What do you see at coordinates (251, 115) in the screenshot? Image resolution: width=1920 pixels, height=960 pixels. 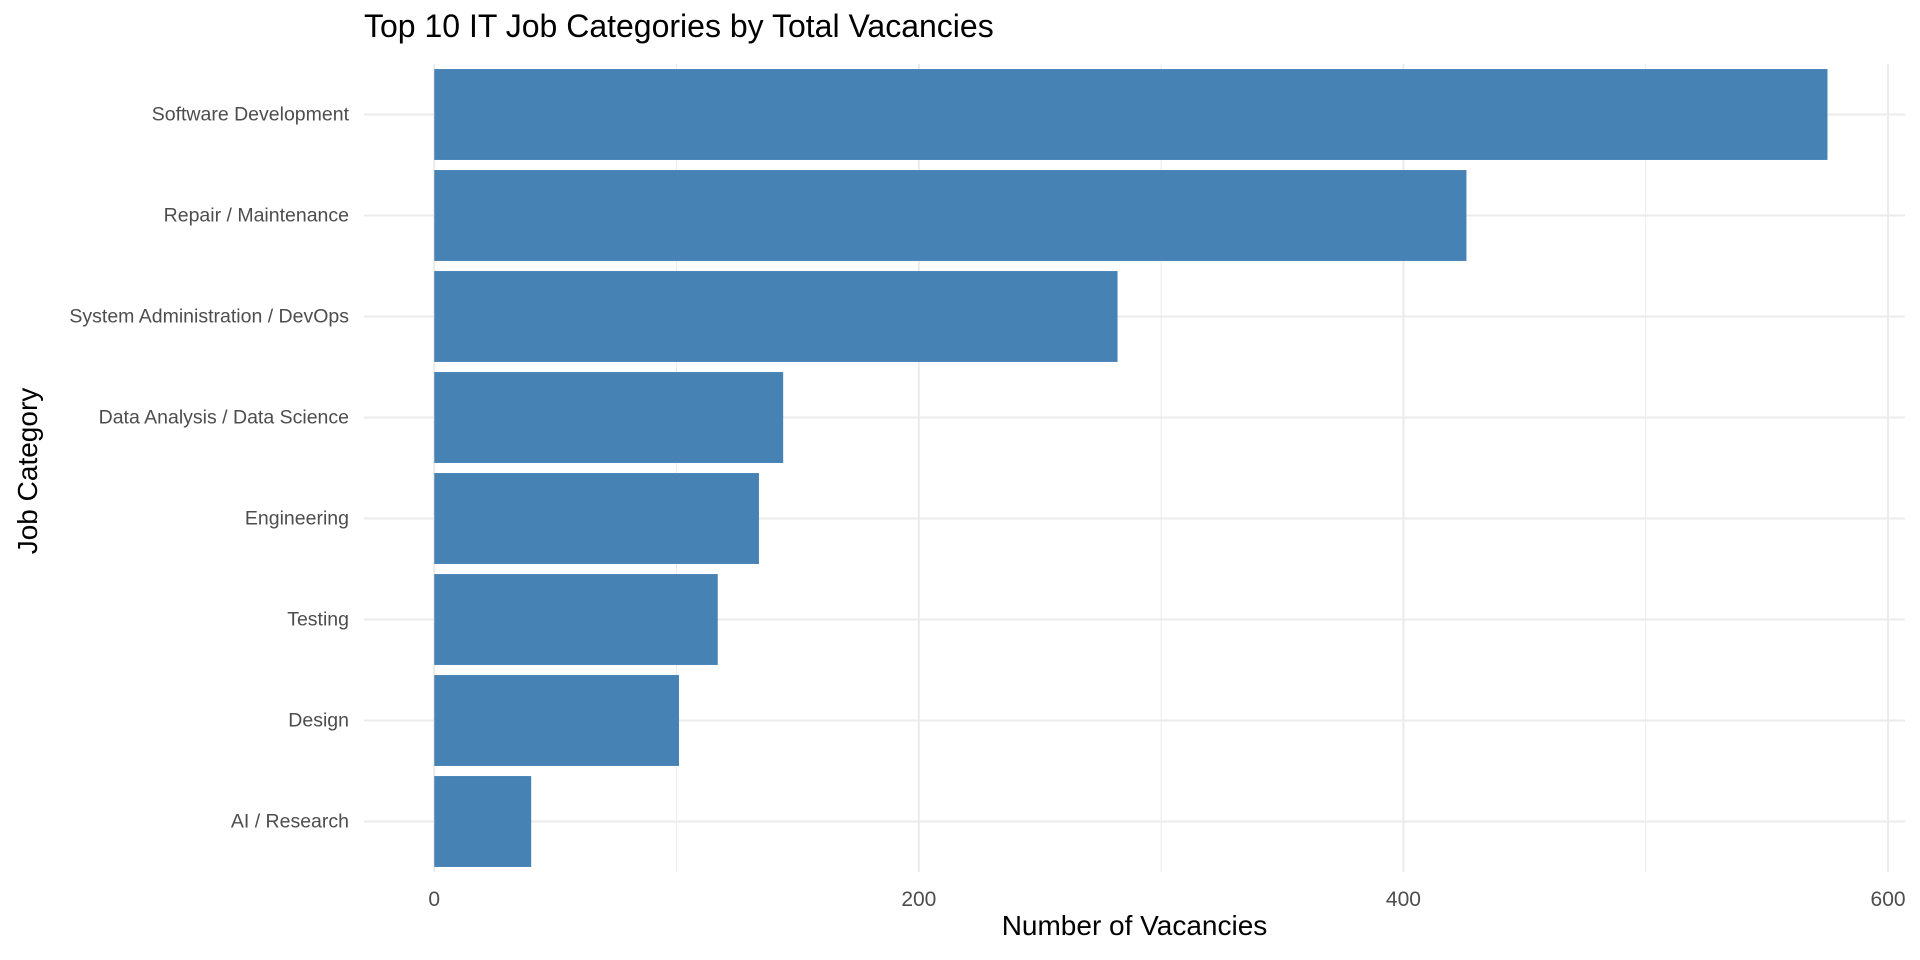 I see `y-tick-label: Software Development` at bounding box center [251, 115].